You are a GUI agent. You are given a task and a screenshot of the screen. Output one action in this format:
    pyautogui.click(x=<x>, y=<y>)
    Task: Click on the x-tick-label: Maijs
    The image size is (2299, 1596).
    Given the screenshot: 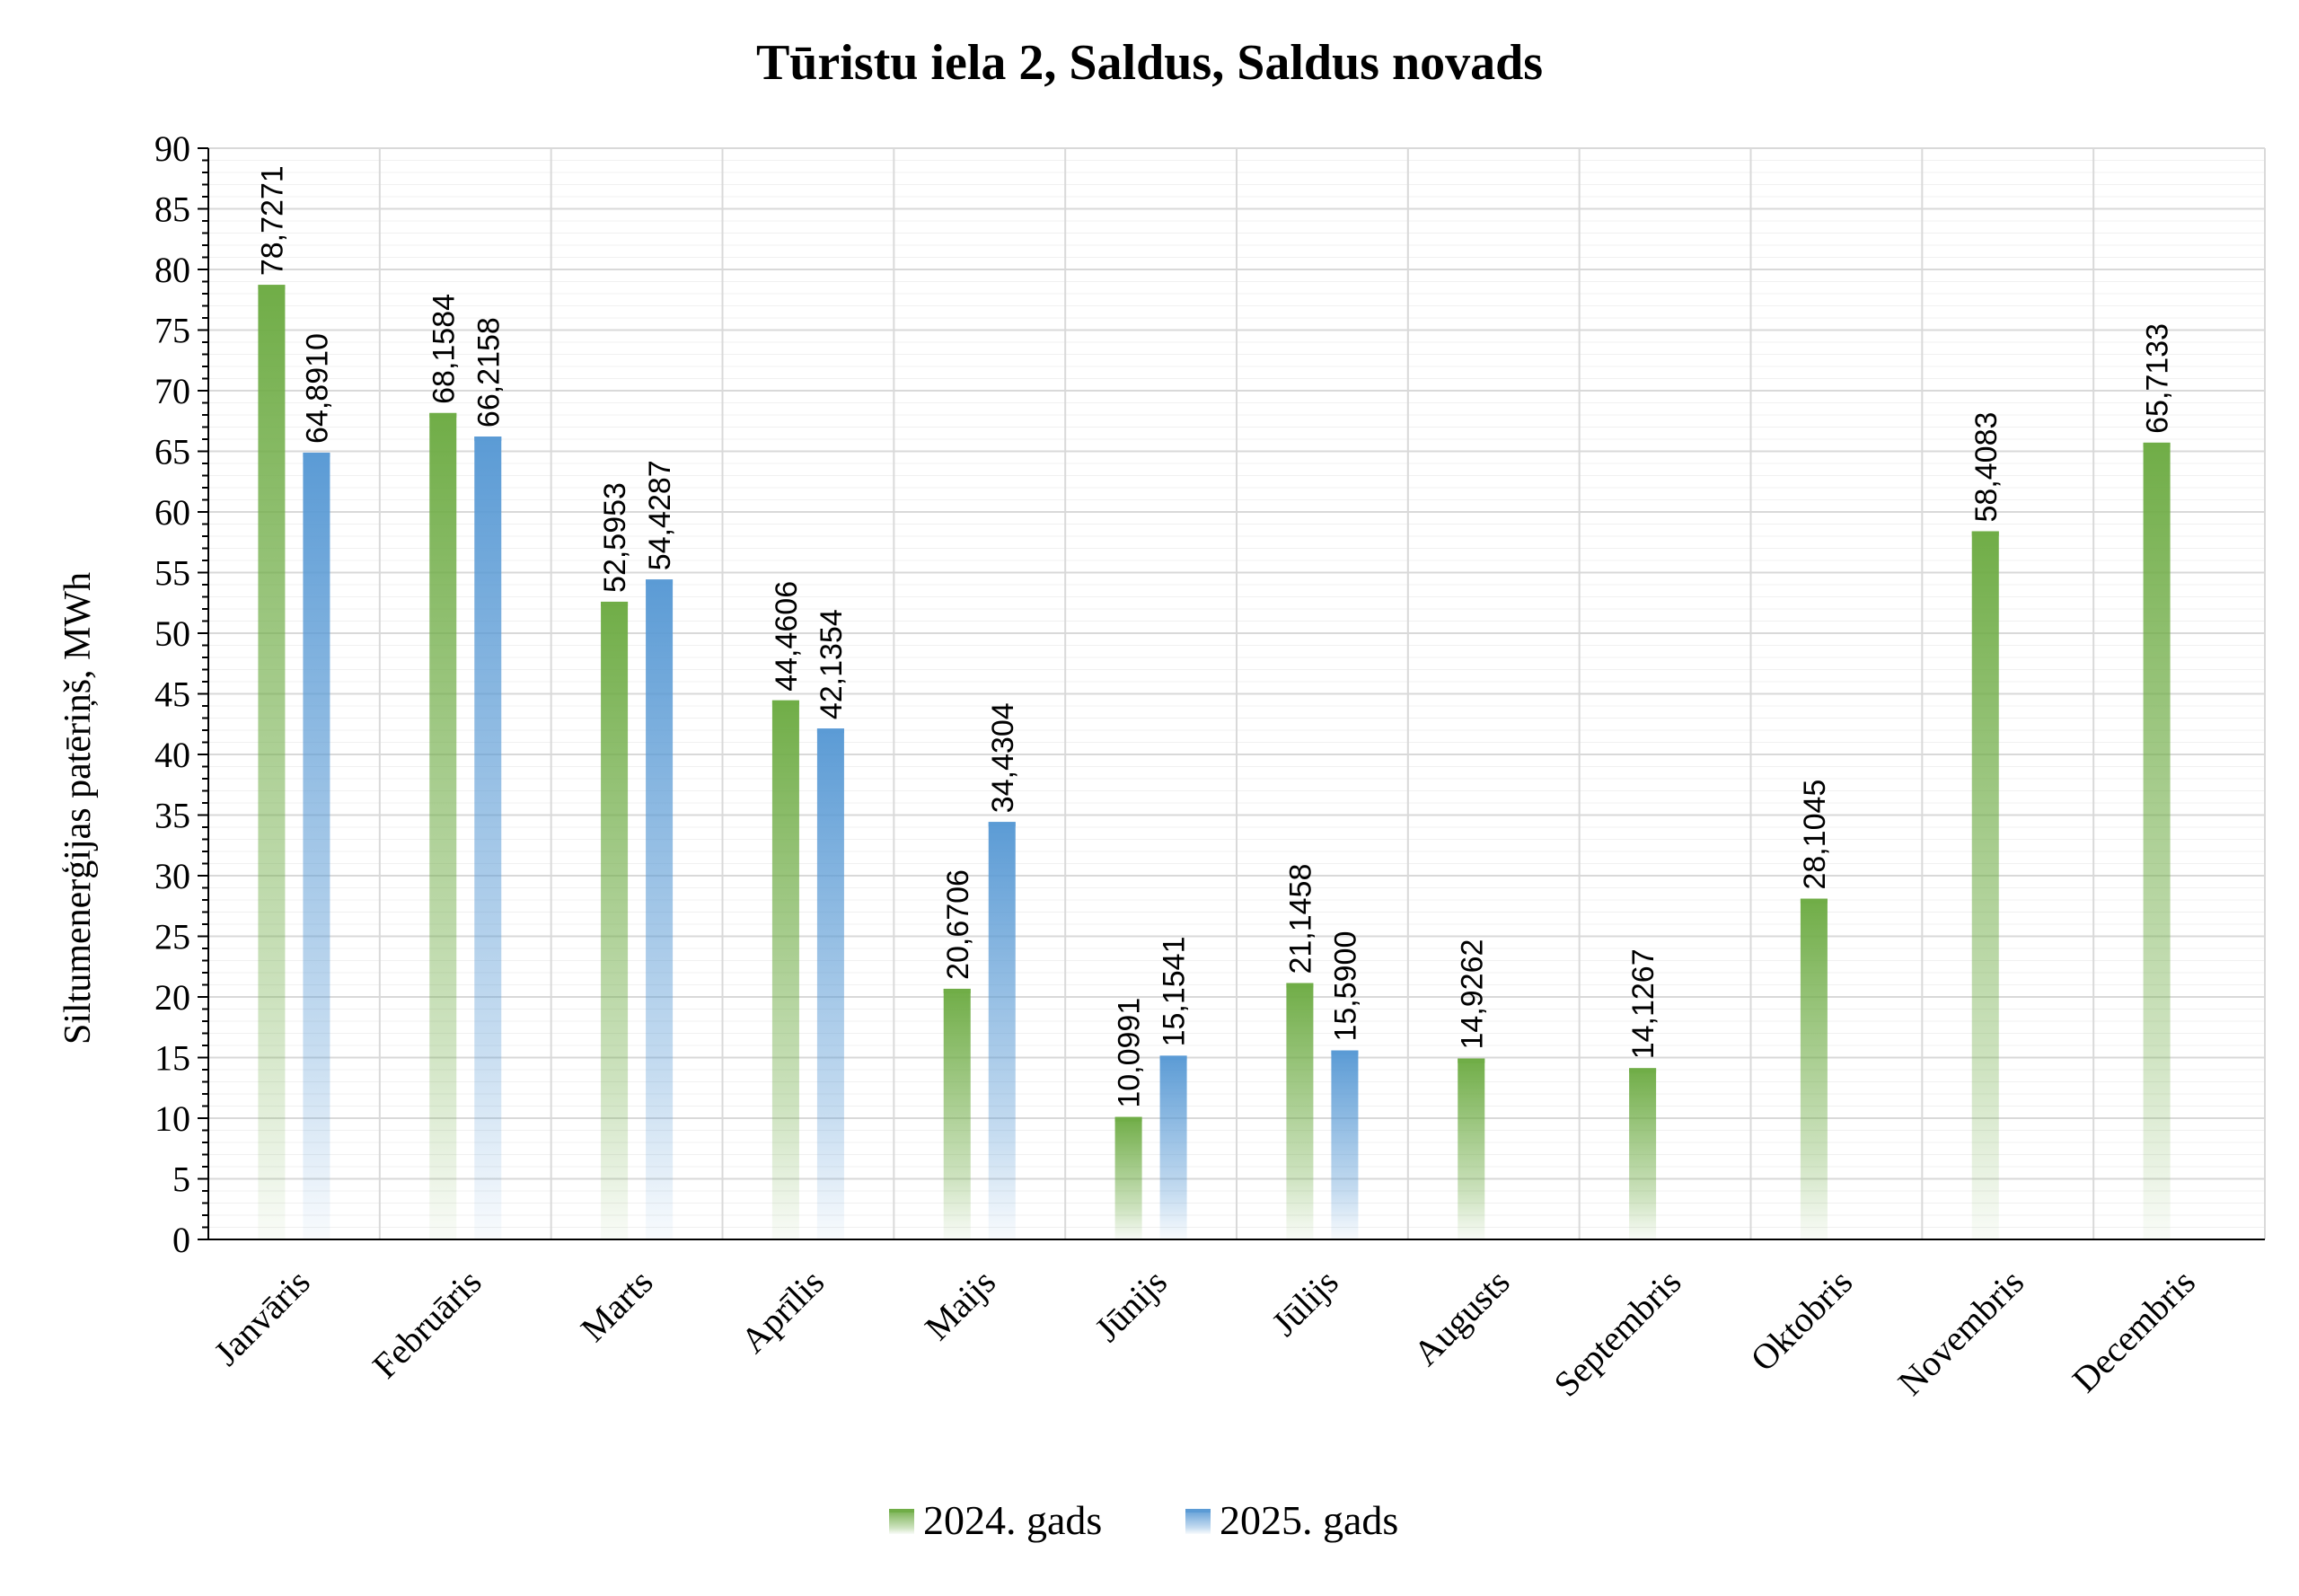 What is the action you would take?
    pyautogui.click(x=960, y=1305)
    